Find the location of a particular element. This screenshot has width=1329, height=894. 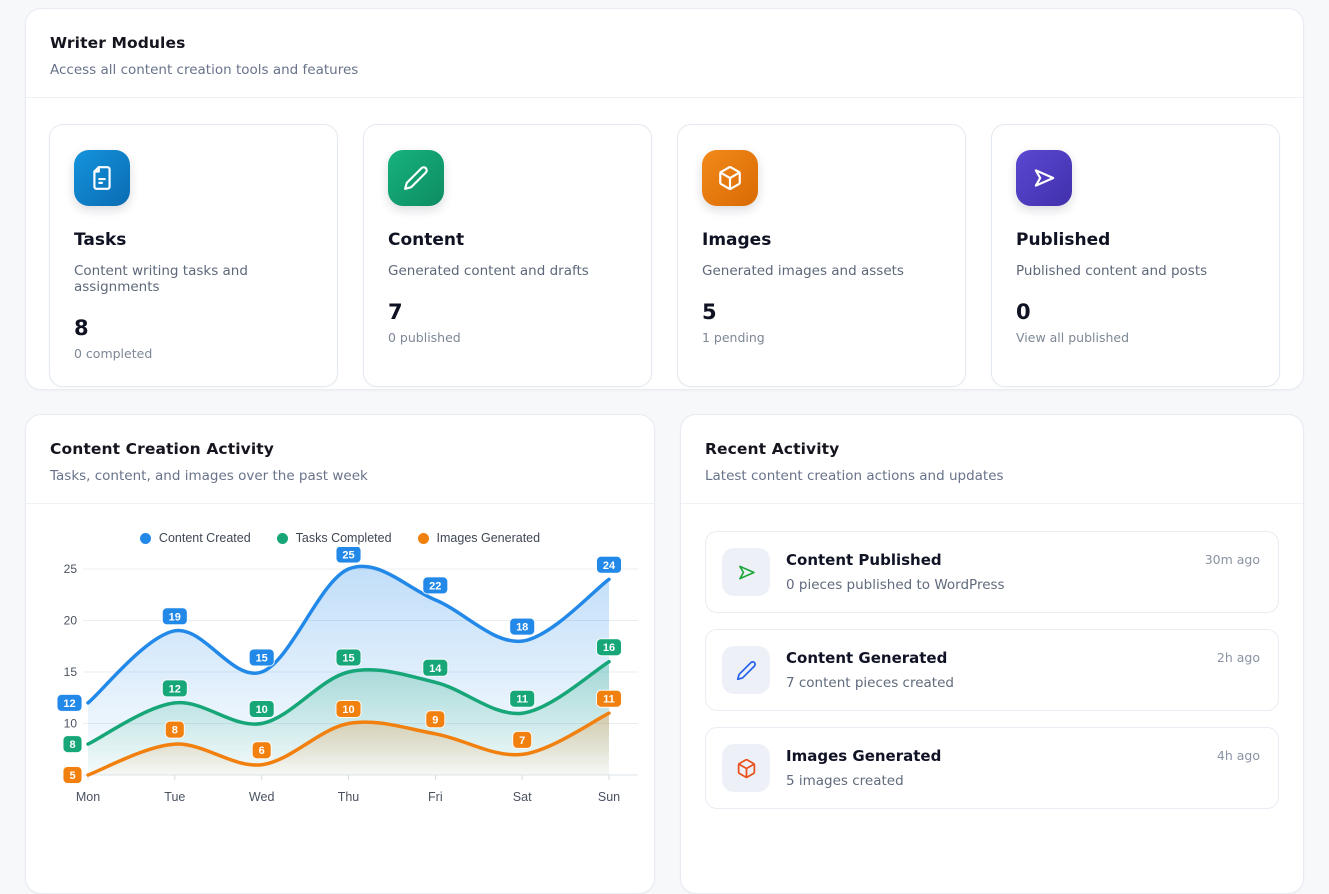

chart-title: Content Creation Activity is located at coordinates (162, 449).